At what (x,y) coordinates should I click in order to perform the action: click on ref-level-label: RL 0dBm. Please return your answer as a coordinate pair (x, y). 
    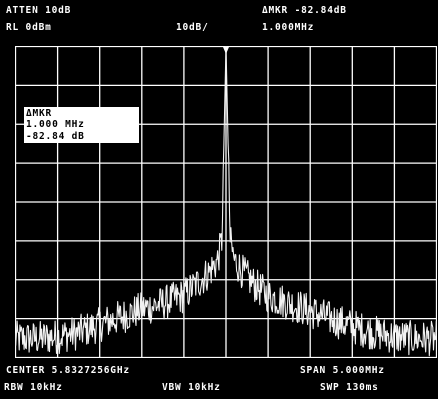
    Looking at the image, I should click on (29, 27).